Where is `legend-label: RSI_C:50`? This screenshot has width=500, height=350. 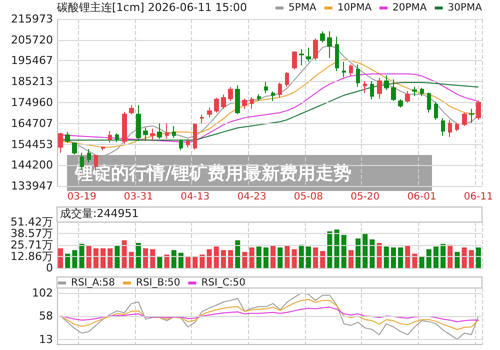
legend-label: RSI_C:50 is located at coordinates (223, 283).